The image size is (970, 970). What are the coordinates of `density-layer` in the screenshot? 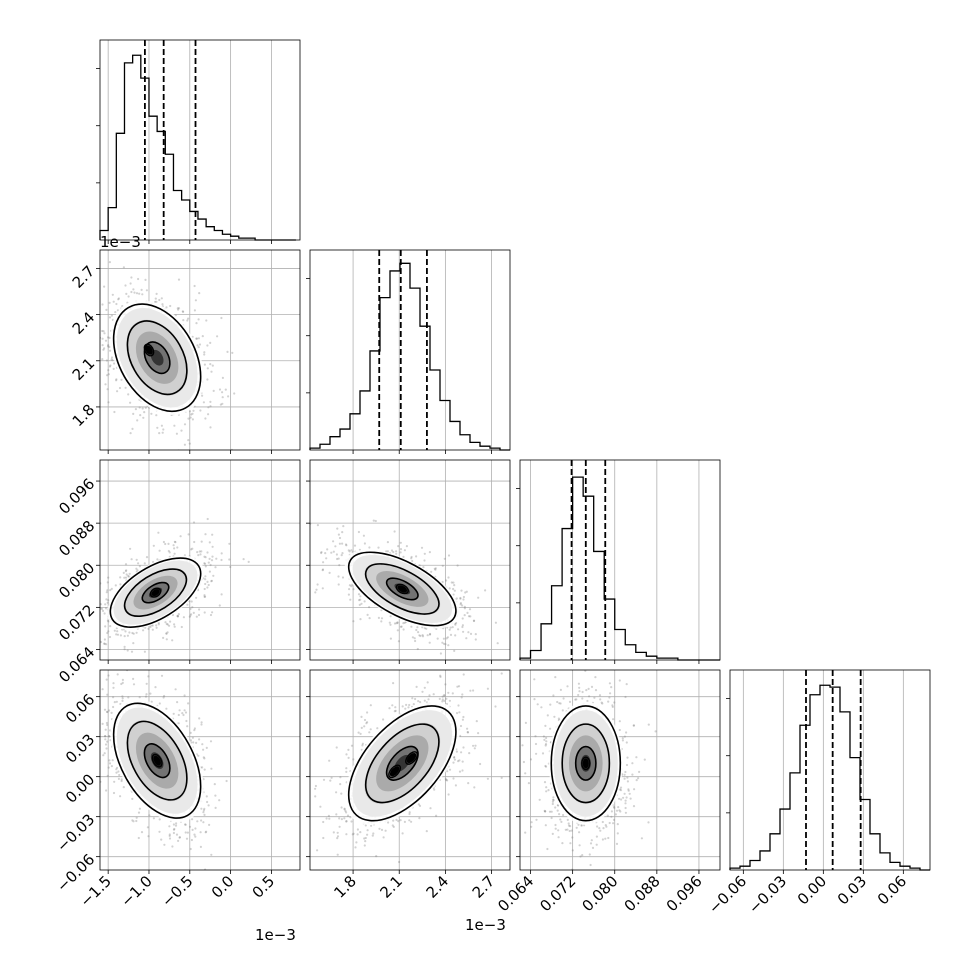 It's located at (412, 587).